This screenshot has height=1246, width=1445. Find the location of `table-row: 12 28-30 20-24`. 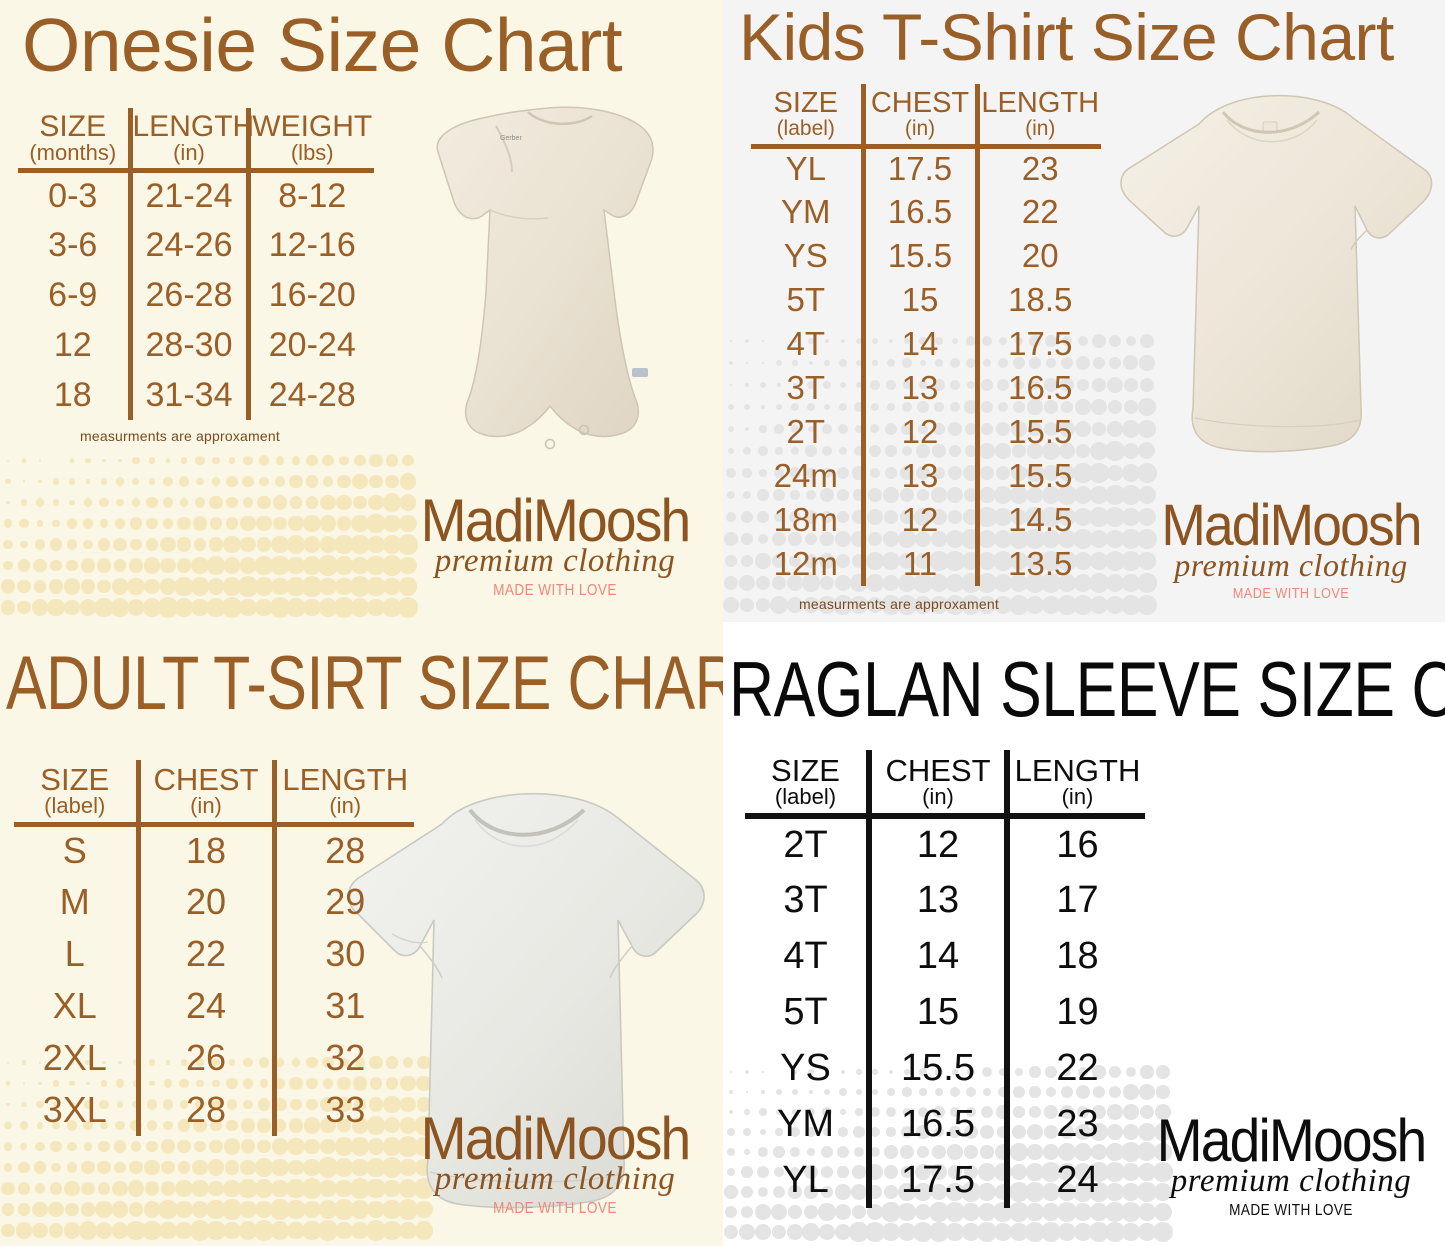

table-row: 12 28-30 20-24 is located at coordinates (196, 345).